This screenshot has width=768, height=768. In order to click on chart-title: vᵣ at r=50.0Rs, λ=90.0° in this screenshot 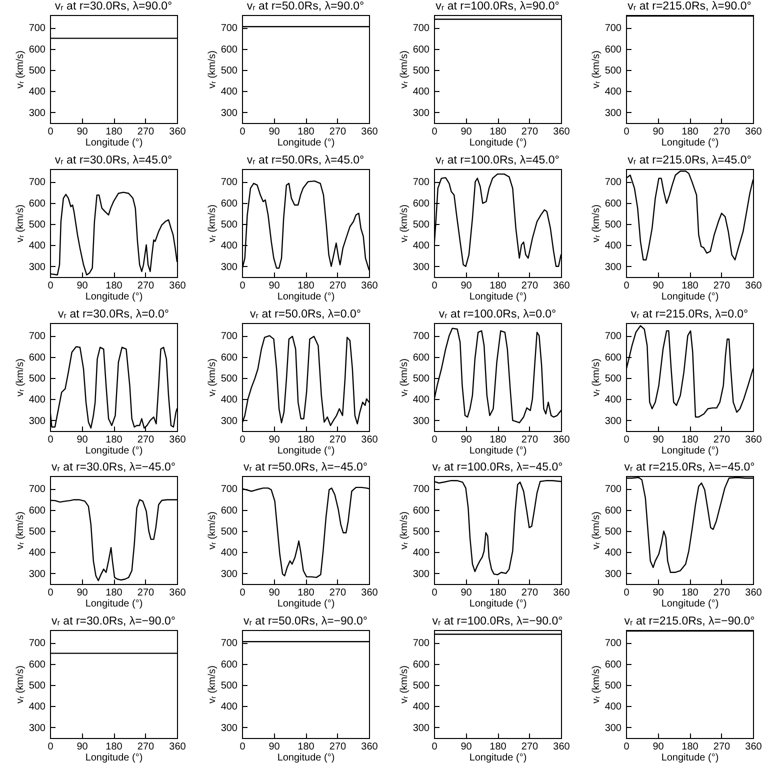, I will do `click(305, 6)`.